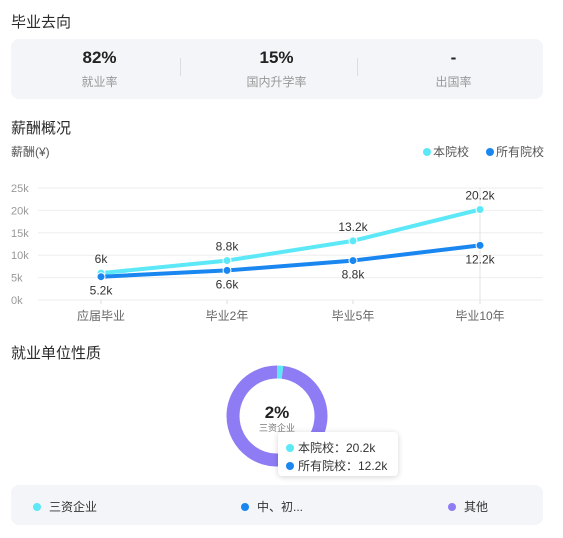 This screenshot has height=538, width=563. I want to click on donut-center: 2% 三资企业, so click(277, 419).